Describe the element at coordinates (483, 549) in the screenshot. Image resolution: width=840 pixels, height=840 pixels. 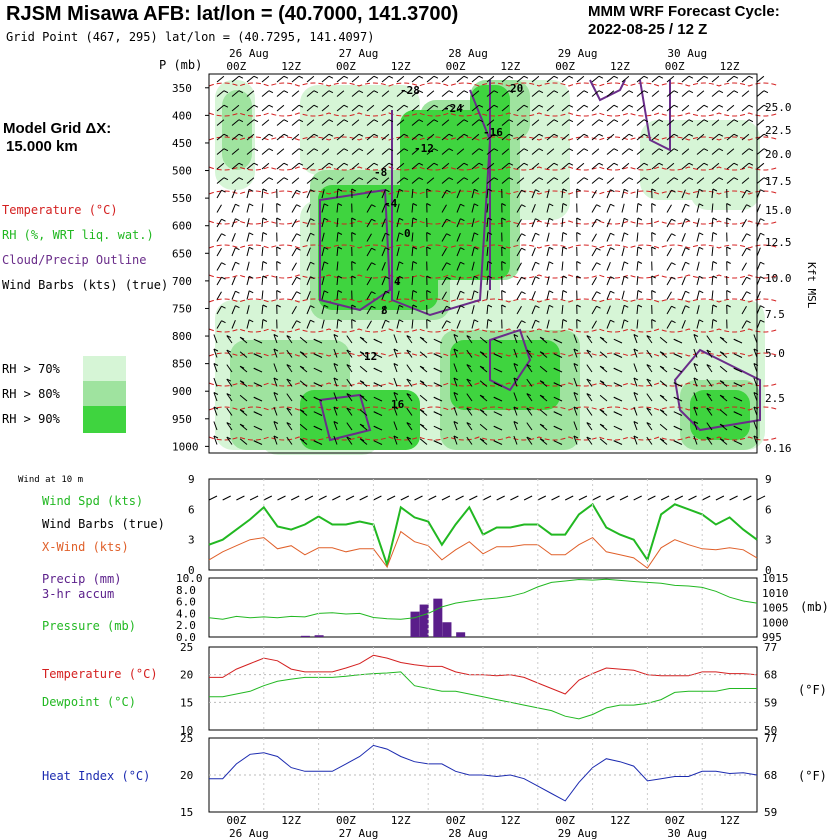
I see `xwind-line` at that location.